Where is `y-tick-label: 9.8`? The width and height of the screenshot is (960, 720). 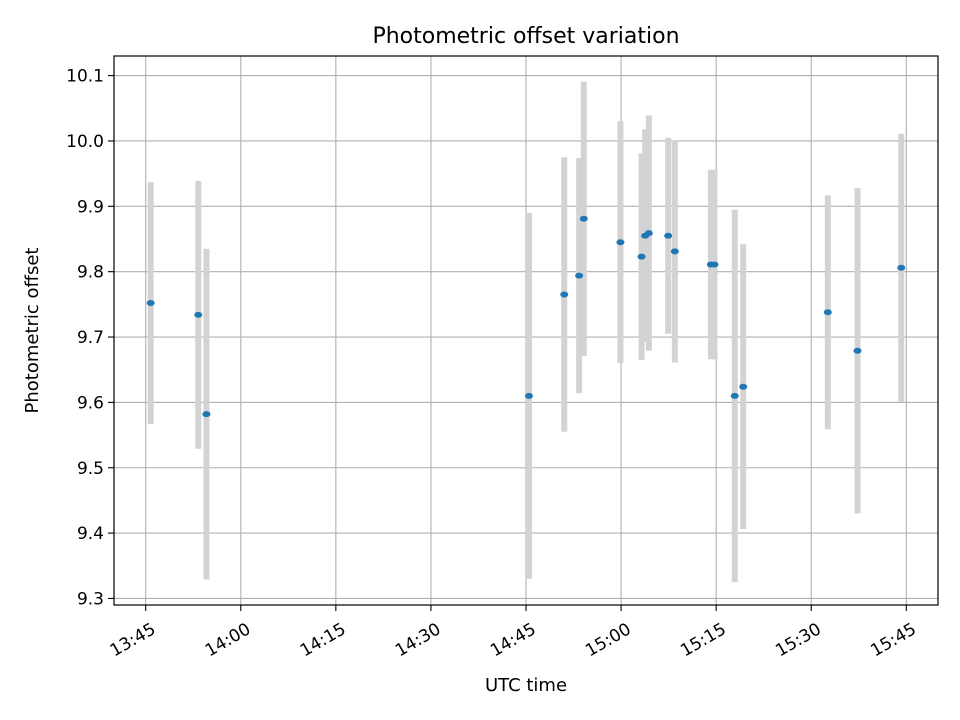 y-tick-label: 9.8 is located at coordinates (90, 273).